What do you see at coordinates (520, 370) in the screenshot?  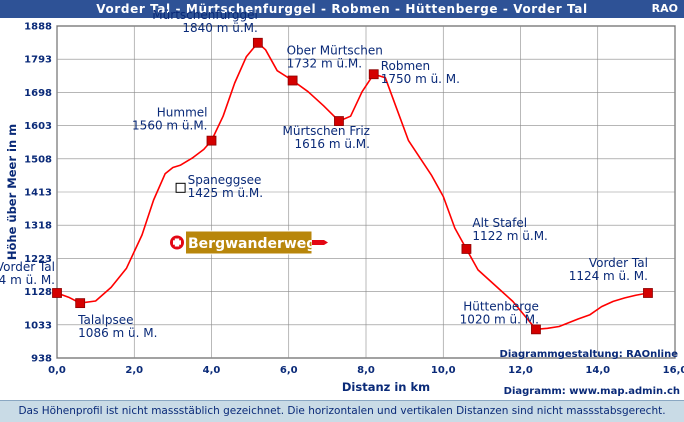 I see `x-tick-label: 12,0` at bounding box center [520, 370].